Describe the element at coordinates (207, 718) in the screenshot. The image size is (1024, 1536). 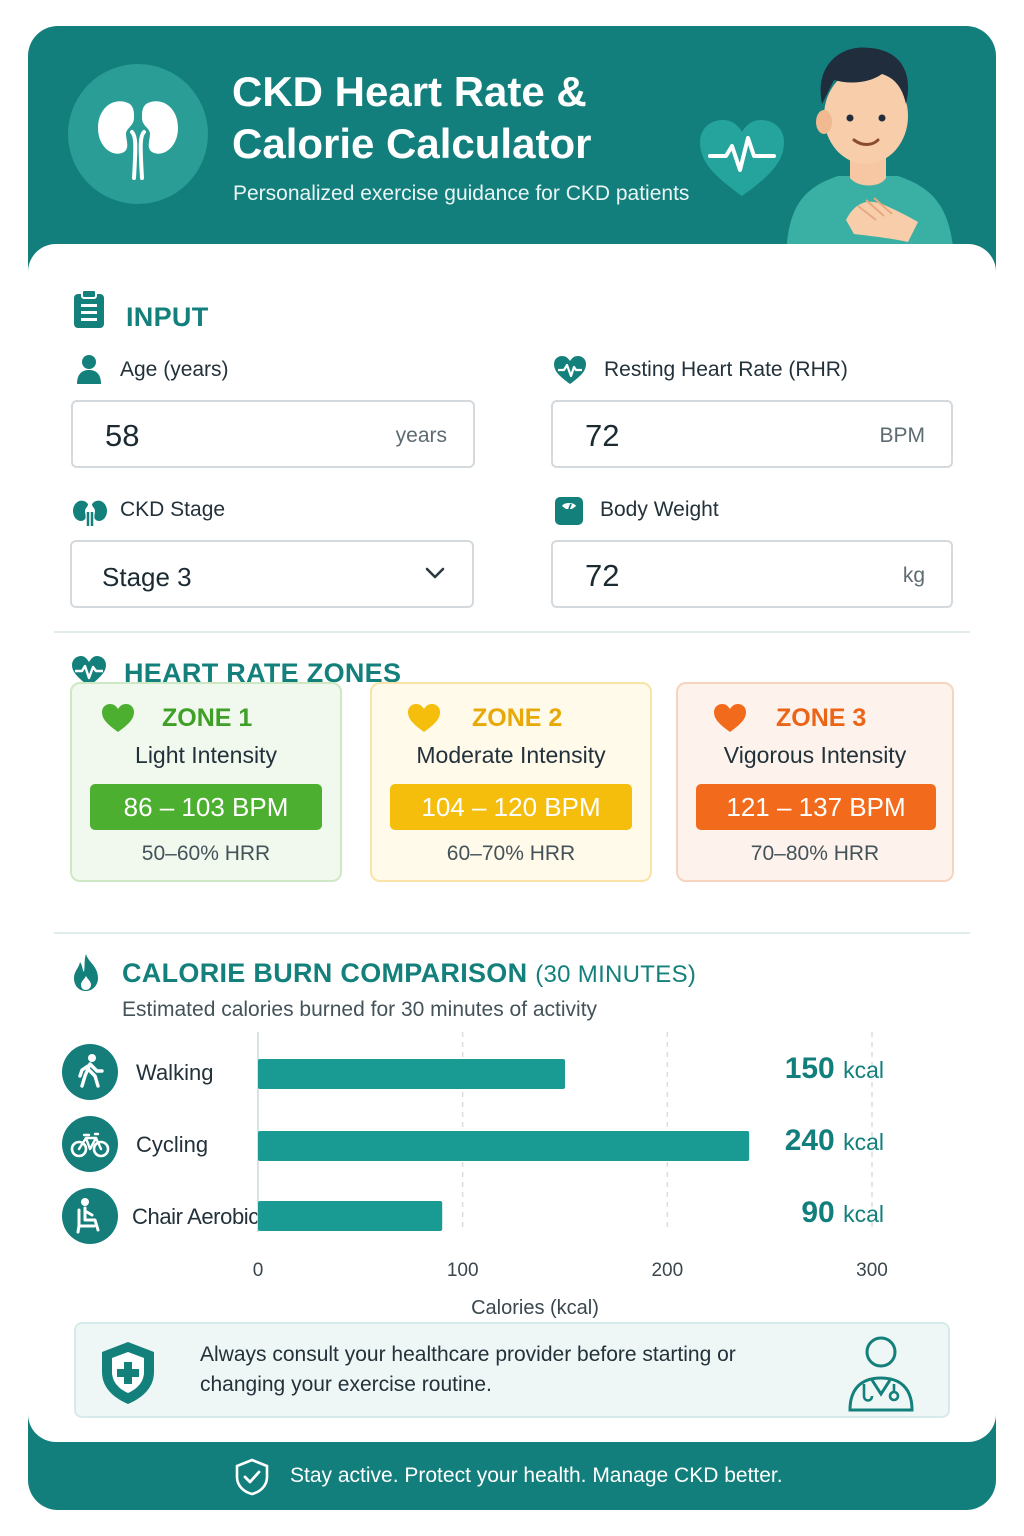
I see `zone-name: ZONE 1` at that location.